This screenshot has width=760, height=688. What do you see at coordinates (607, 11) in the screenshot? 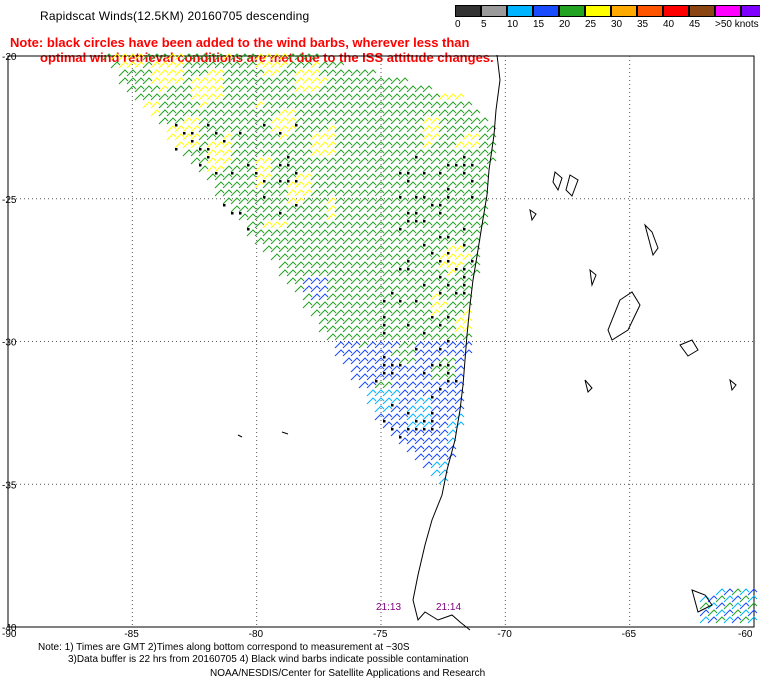
I see `legend-swatches` at bounding box center [607, 11].